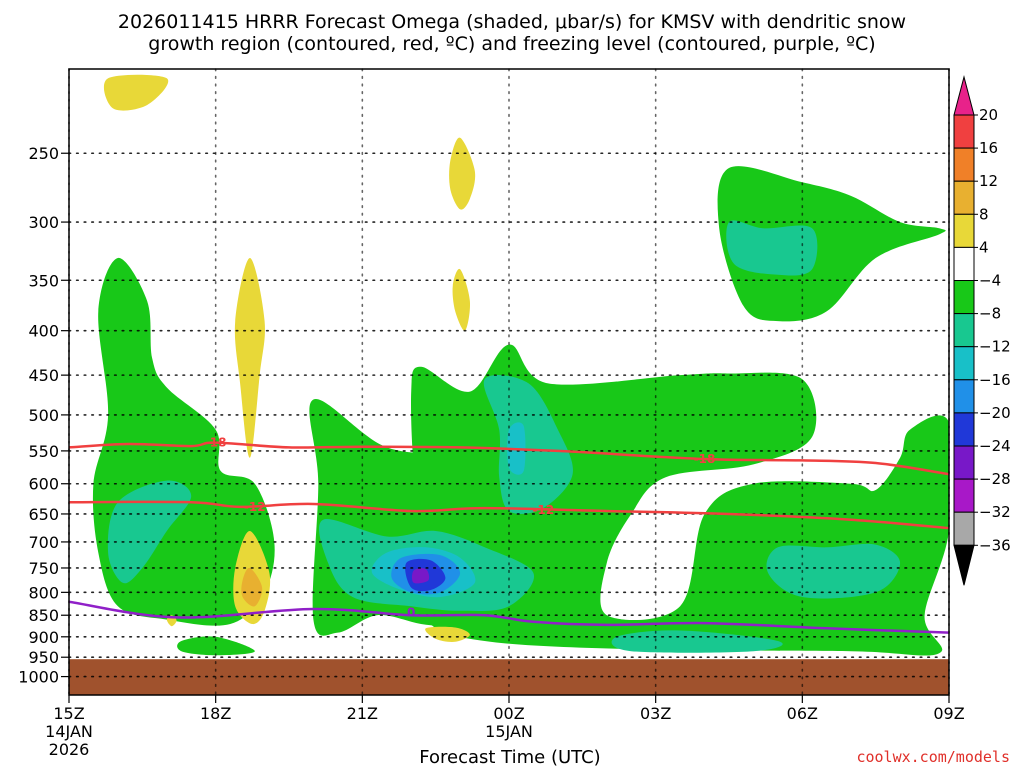  What do you see at coordinates (984, 247) in the screenshot?
I see `colorbar-label-4: 4` at bounding box center [984, 247].